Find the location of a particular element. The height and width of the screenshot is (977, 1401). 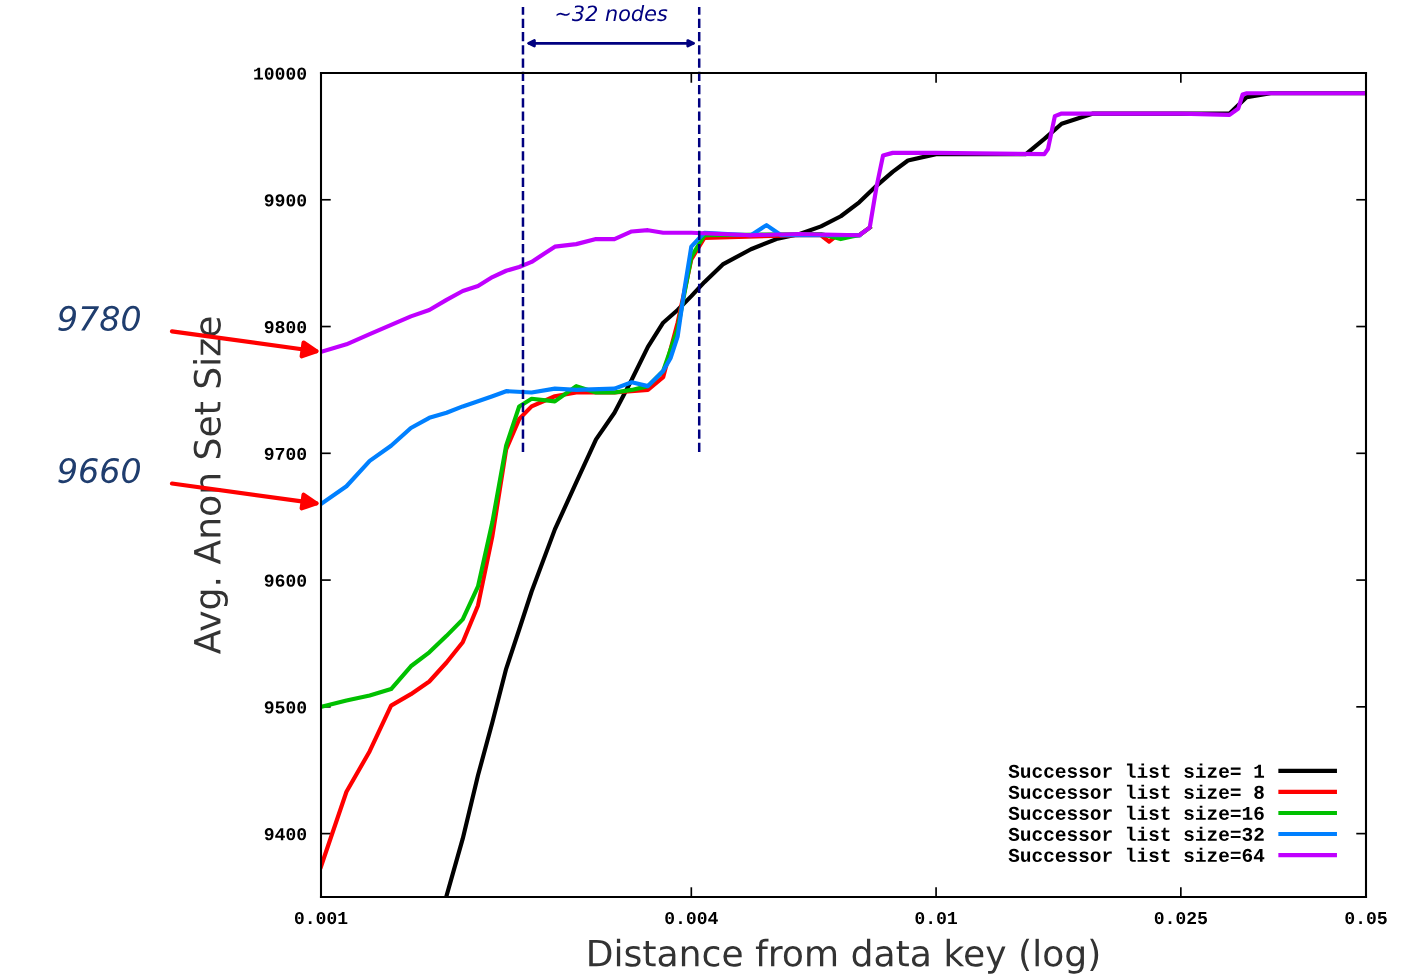

y-tick-label: 9700 is located at coordinates (285, 454).